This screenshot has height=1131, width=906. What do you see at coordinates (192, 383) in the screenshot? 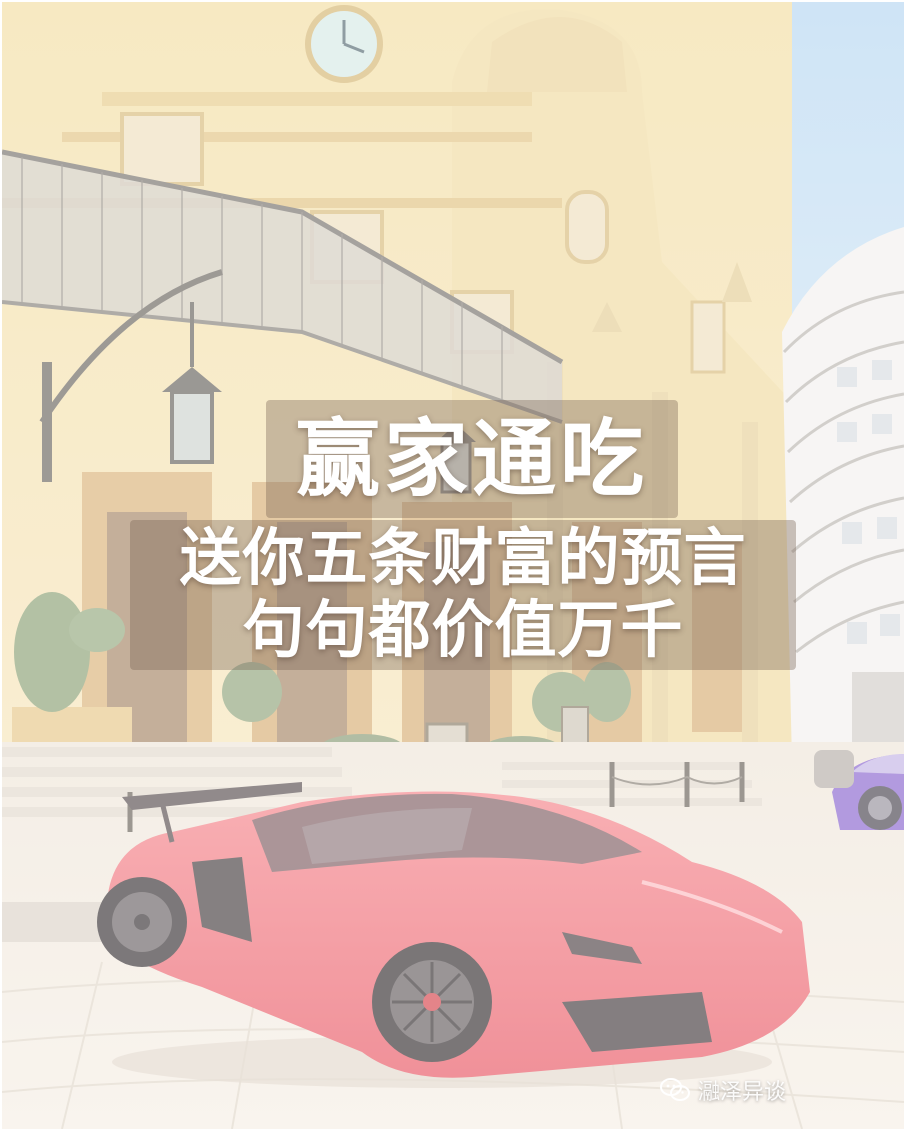
I see `lantern` at bounding box center [192, 383].